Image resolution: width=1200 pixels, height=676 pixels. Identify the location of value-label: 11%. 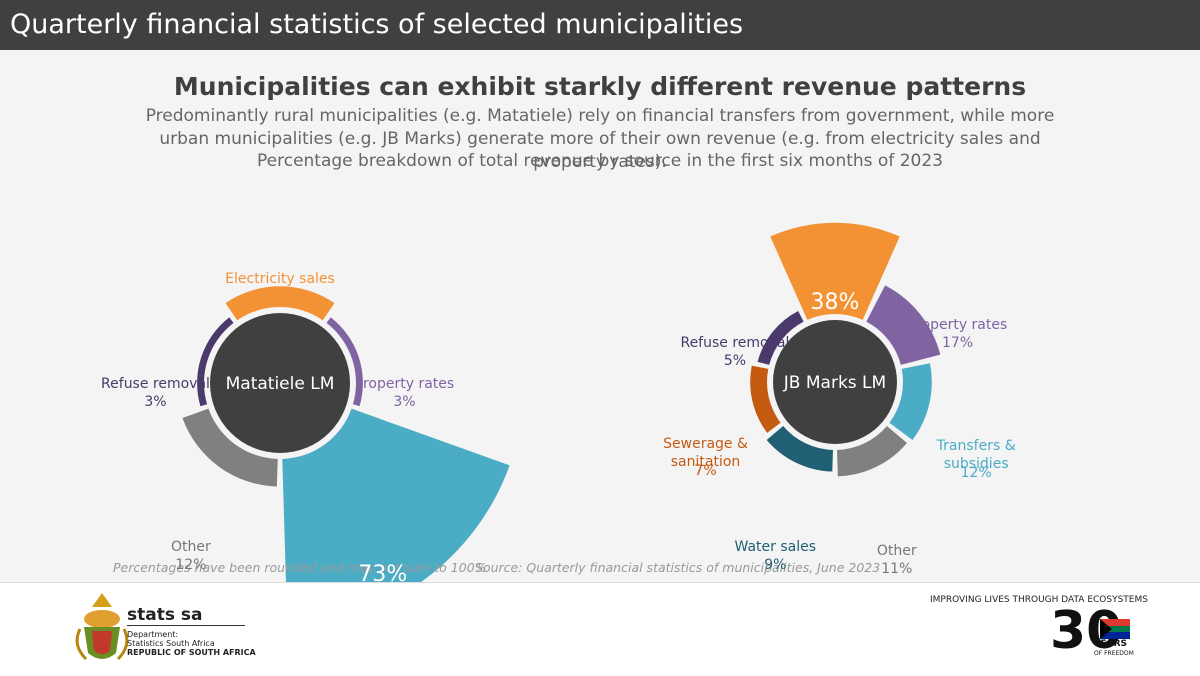
(897, 569).